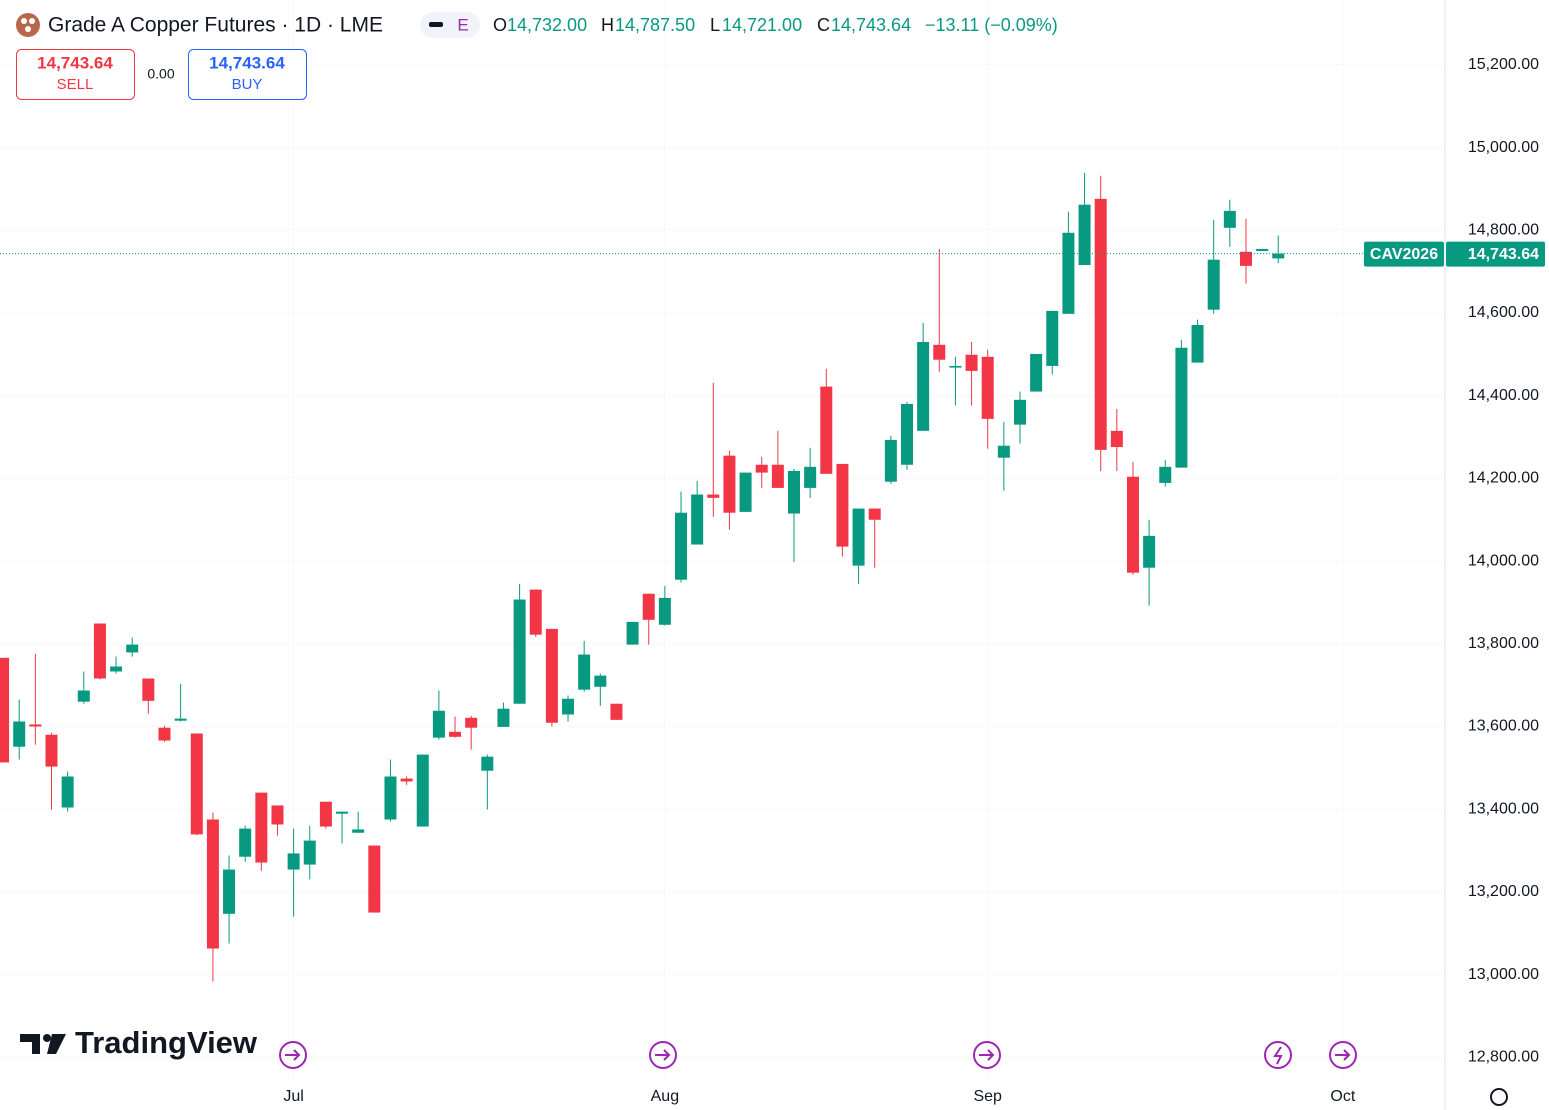 Image resolution: width=1549 pixels, height=1110 pixels. I want to click on badge-icon, so click(436, 24).